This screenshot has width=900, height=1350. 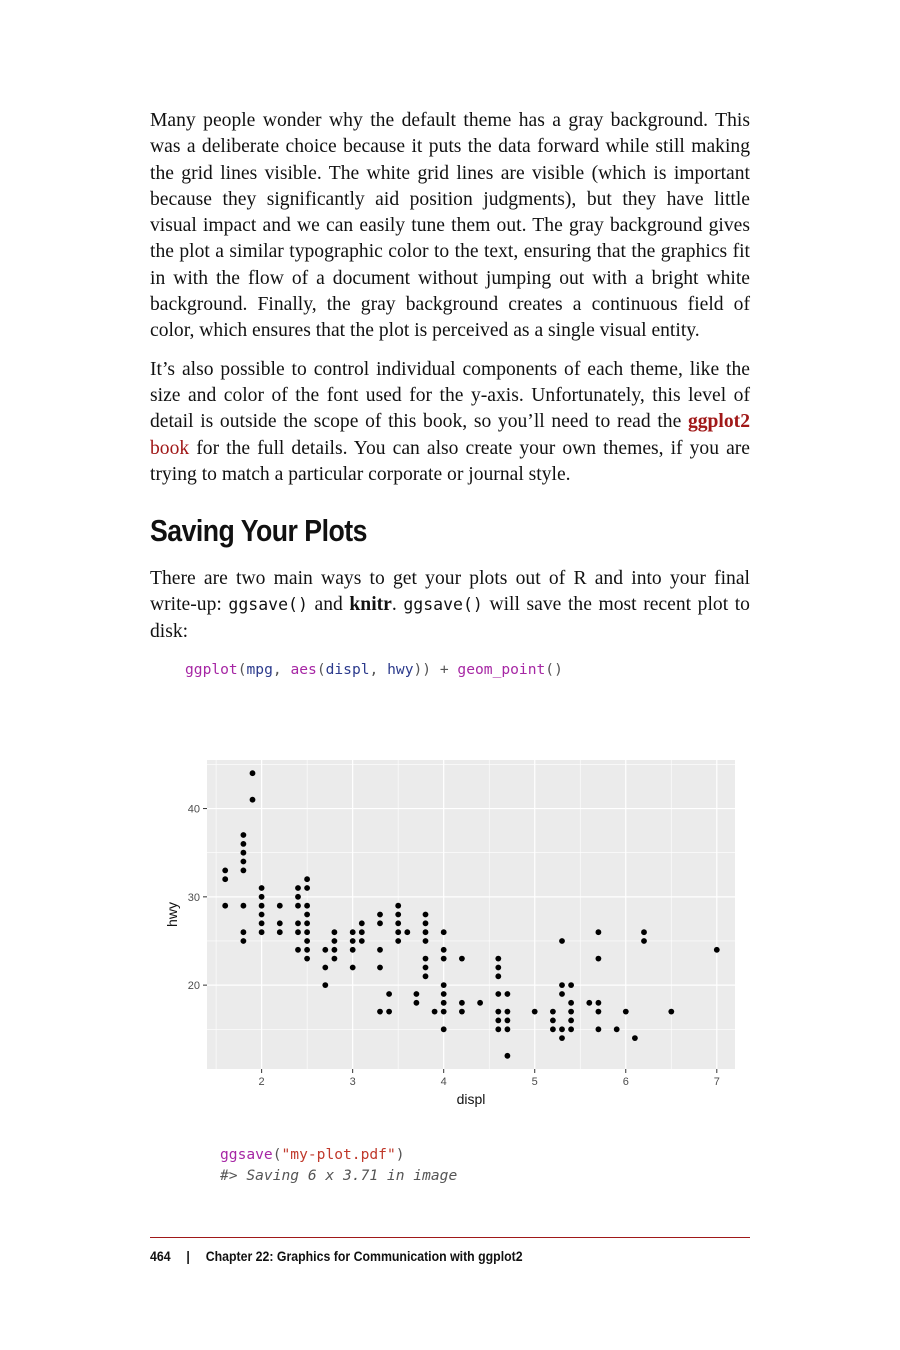 What do you see at coordinates (535, 1082) in the screenshot?
I see `x-tick-label: 5` at bounding box center [535, 1082].